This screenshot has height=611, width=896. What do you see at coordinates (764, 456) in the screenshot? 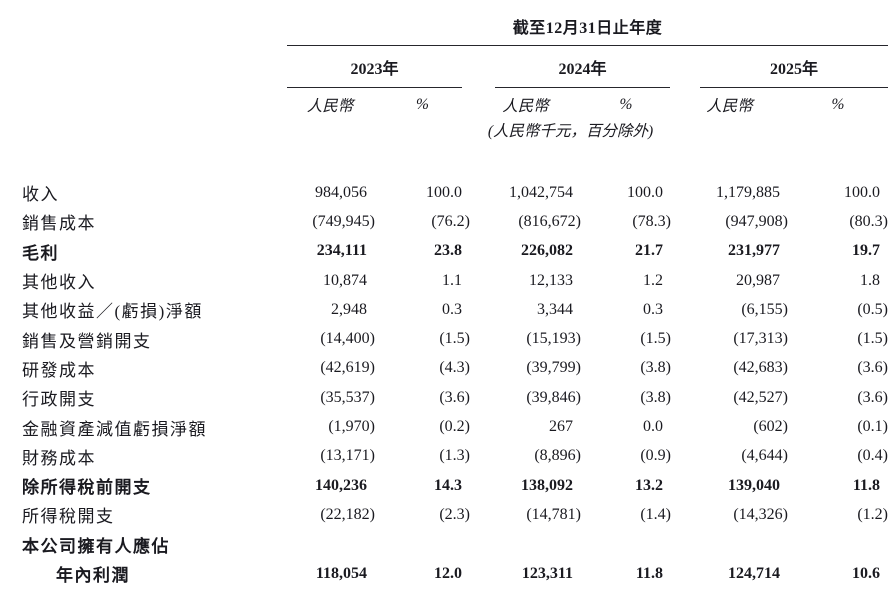
I see `value-rmb-2025: (4,644)` at bounding box center [764, 456].